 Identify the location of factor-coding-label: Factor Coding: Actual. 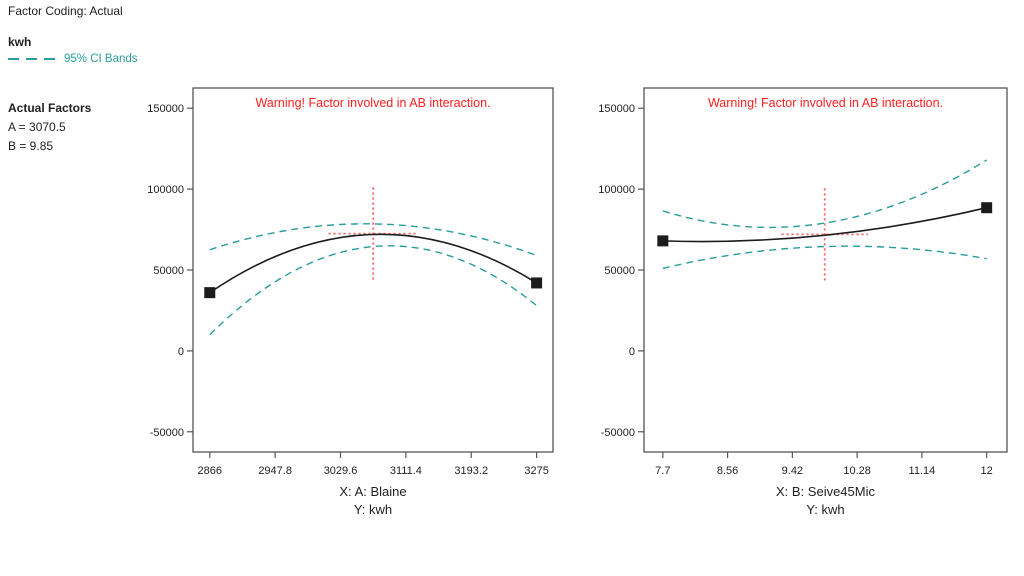
(65, 11).